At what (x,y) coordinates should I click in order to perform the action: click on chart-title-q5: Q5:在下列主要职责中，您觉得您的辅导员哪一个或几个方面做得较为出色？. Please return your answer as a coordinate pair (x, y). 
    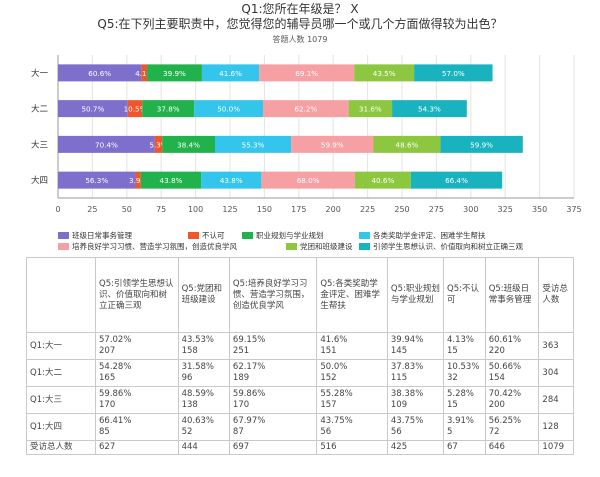
    Looking at the image, I should click on (300, 24).